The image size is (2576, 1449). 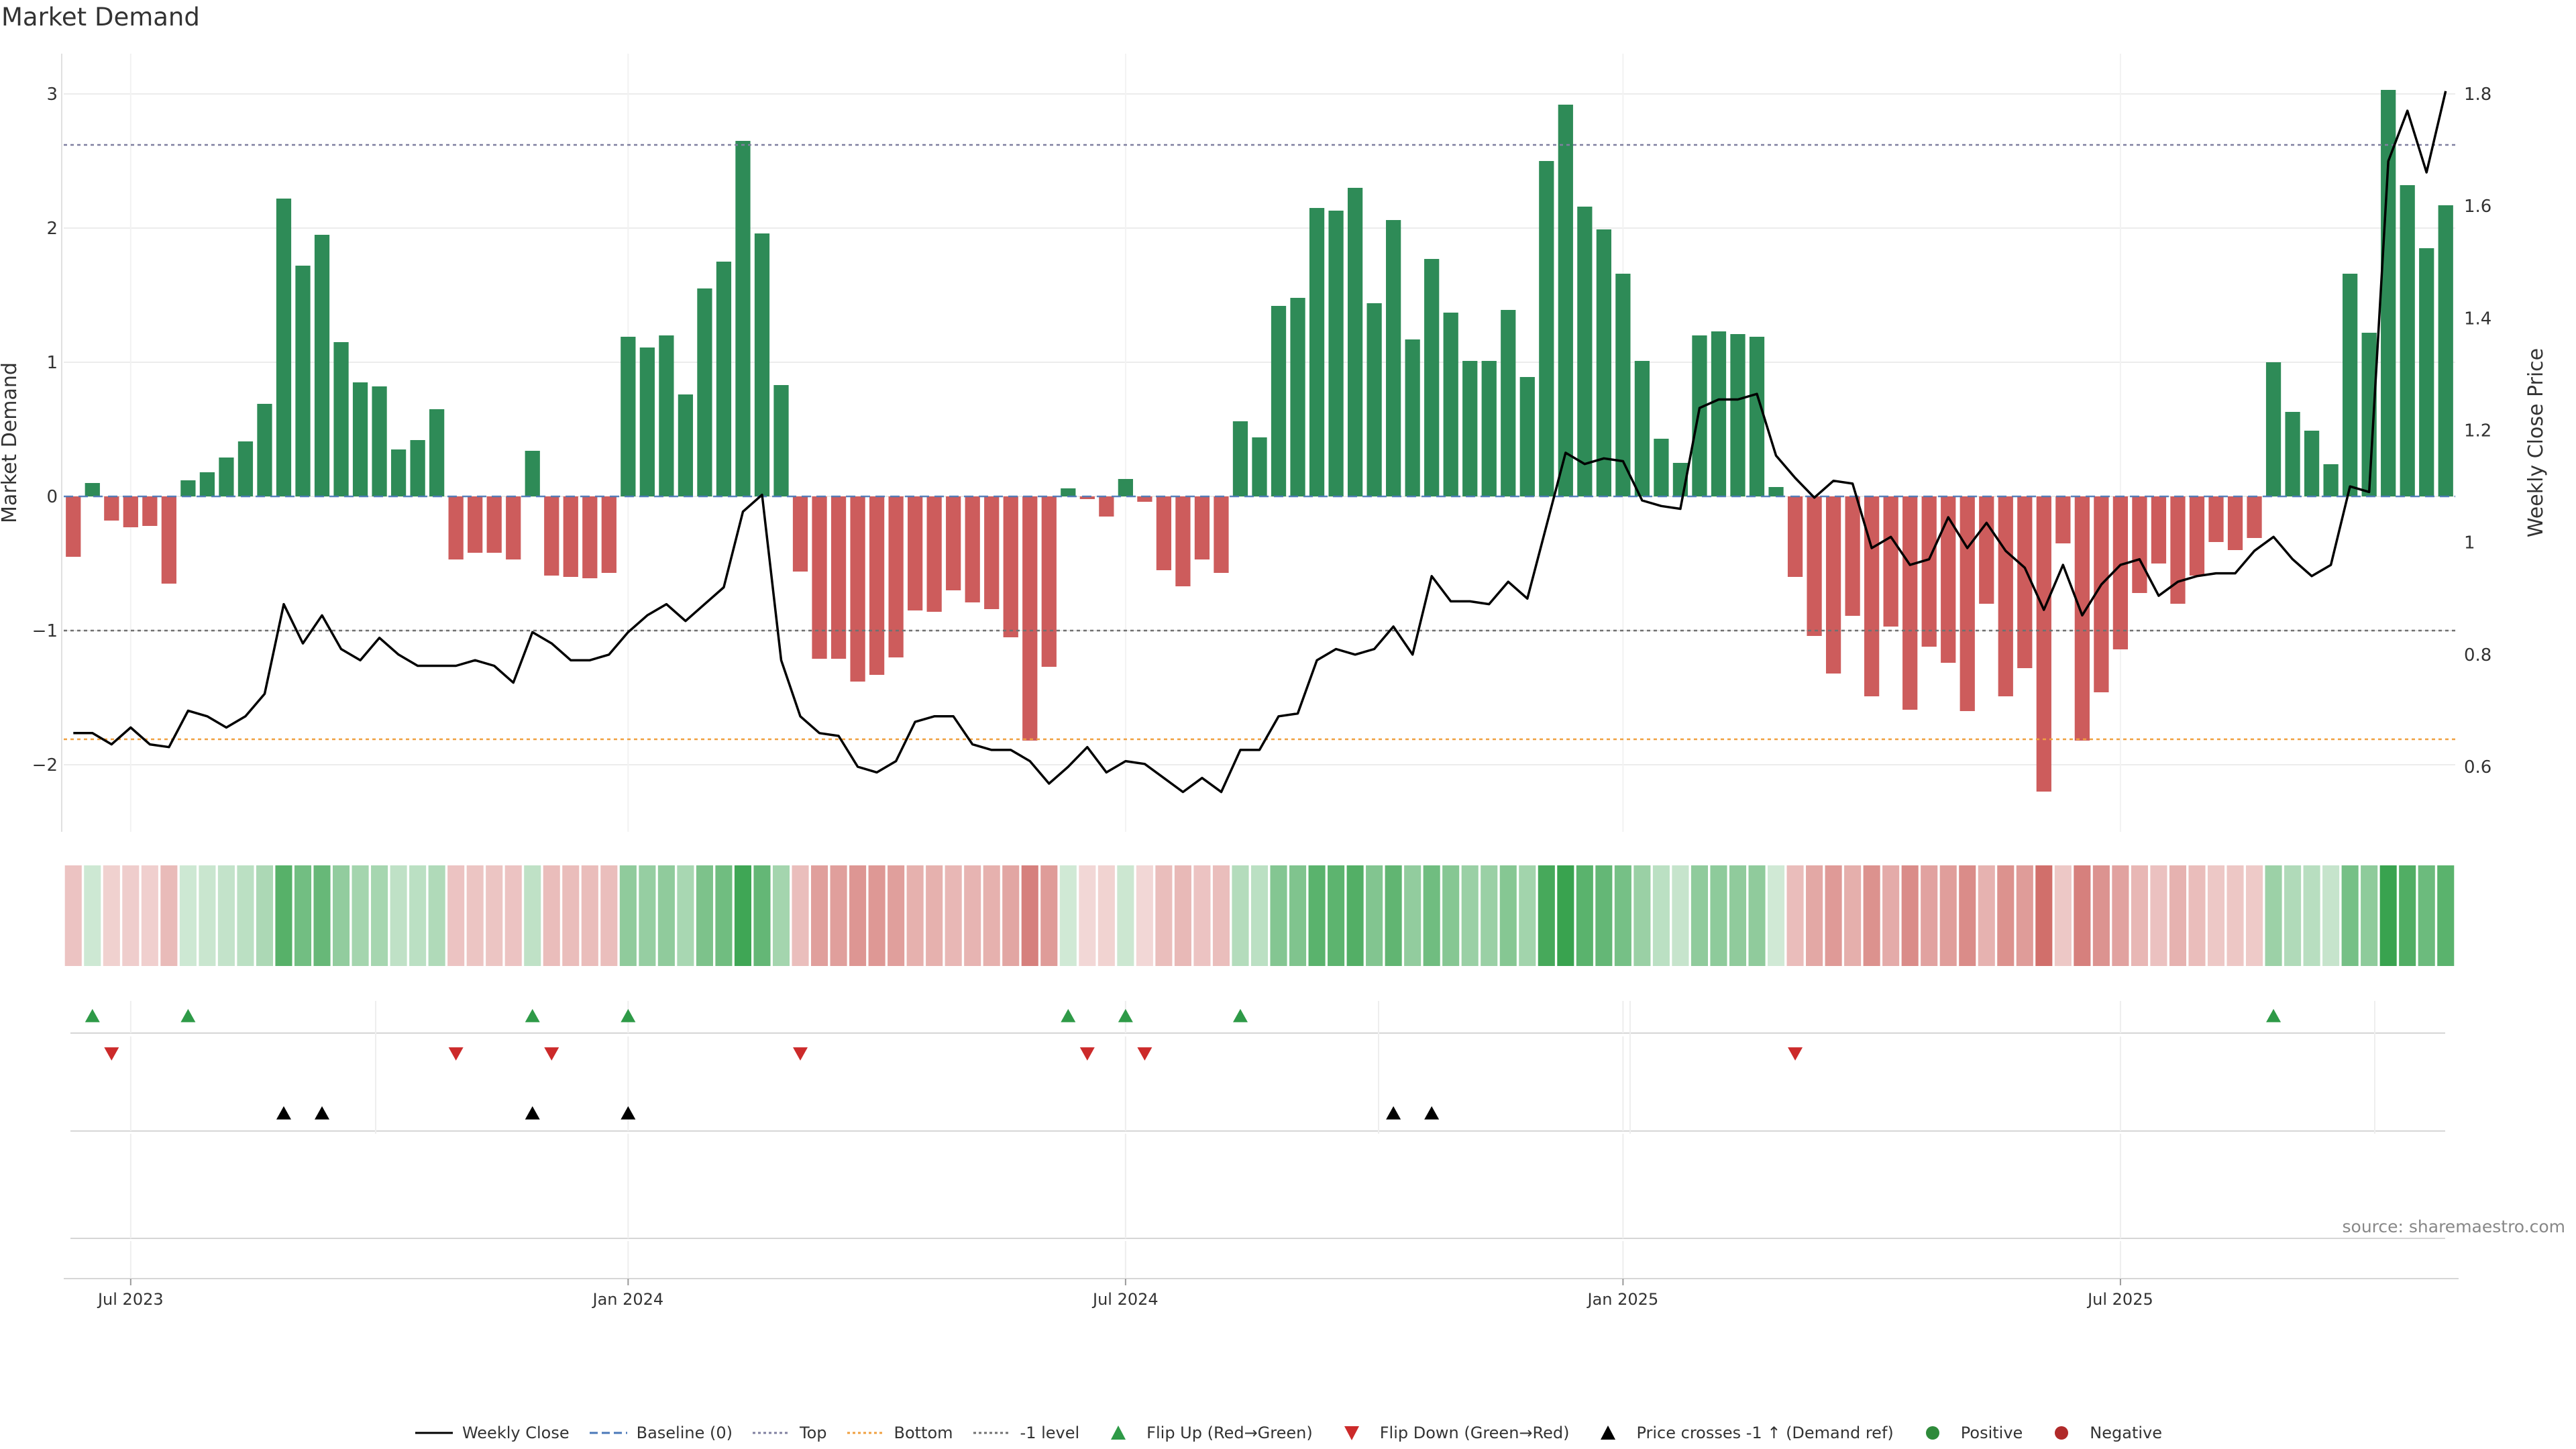 I want to click on legend-label: Positive, so click(x=1991, y=1433).